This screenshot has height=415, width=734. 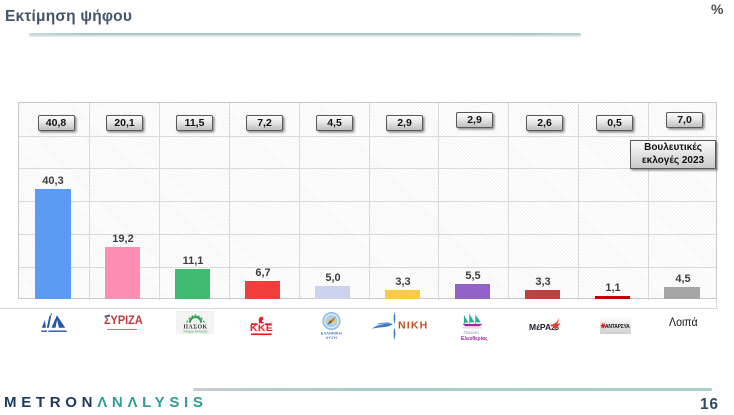 What do you see at coordinates (195, 331) in the screenshot?
I see `svg-text: Κίνημα Αλλαγής` at bounding box center [195, 331].